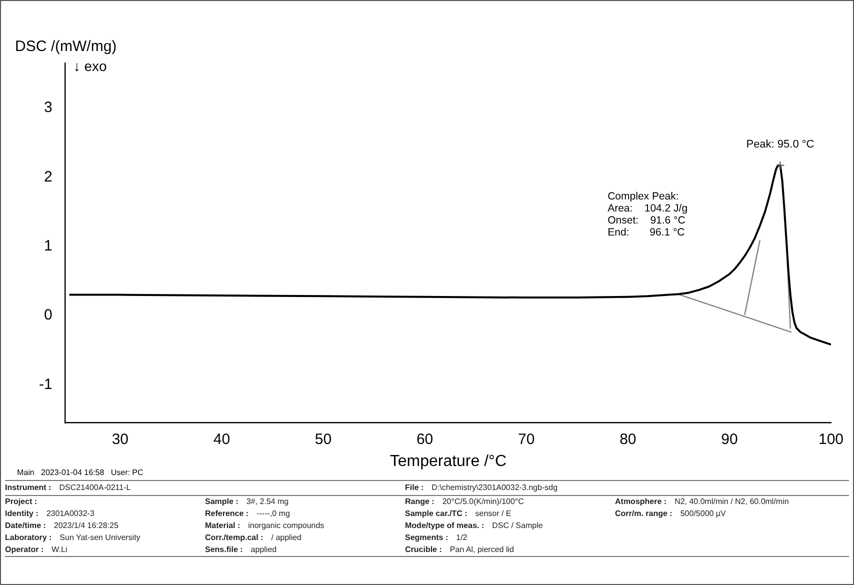 This screenshot has height=585, width=854. Describe the element at coordinates (425, 439) in the screenshot. I see `x-tick-label: 60` at that location.